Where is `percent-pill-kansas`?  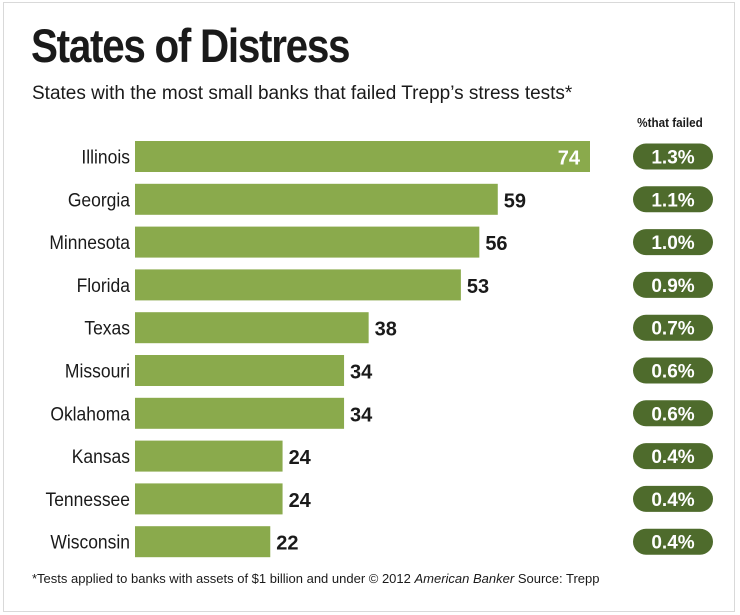
percent-pill-kansas is located at coordinates (673, 456).